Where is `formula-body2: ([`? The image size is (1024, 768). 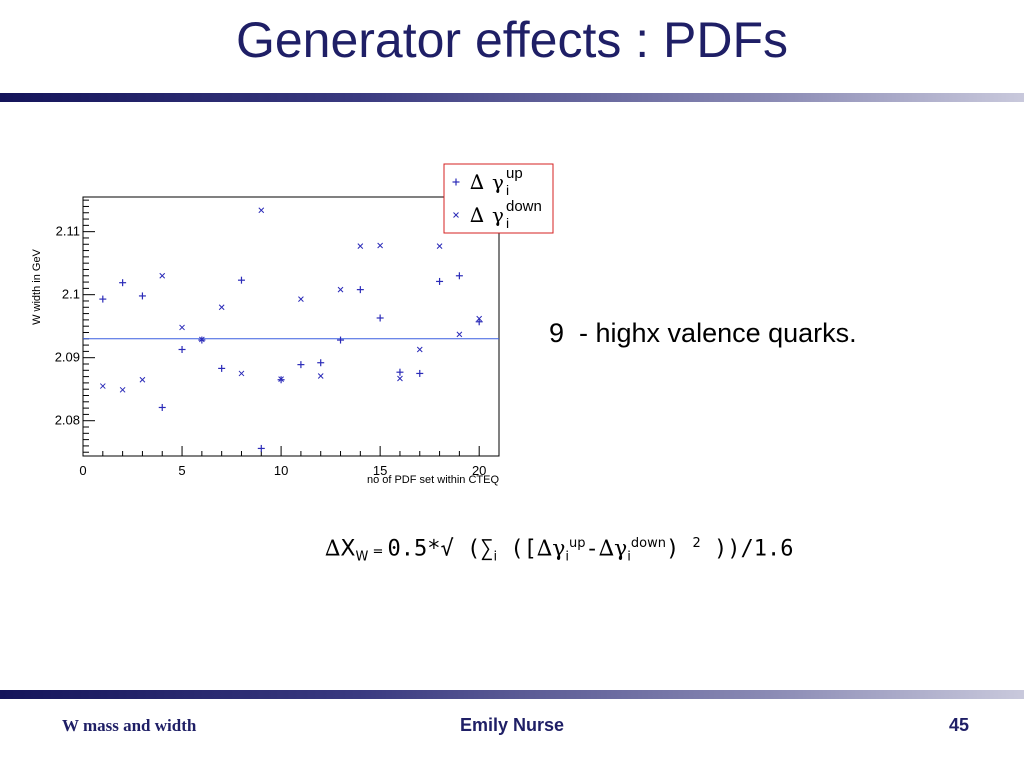 formula-body2: ([ is located at coordinates (517, 549).